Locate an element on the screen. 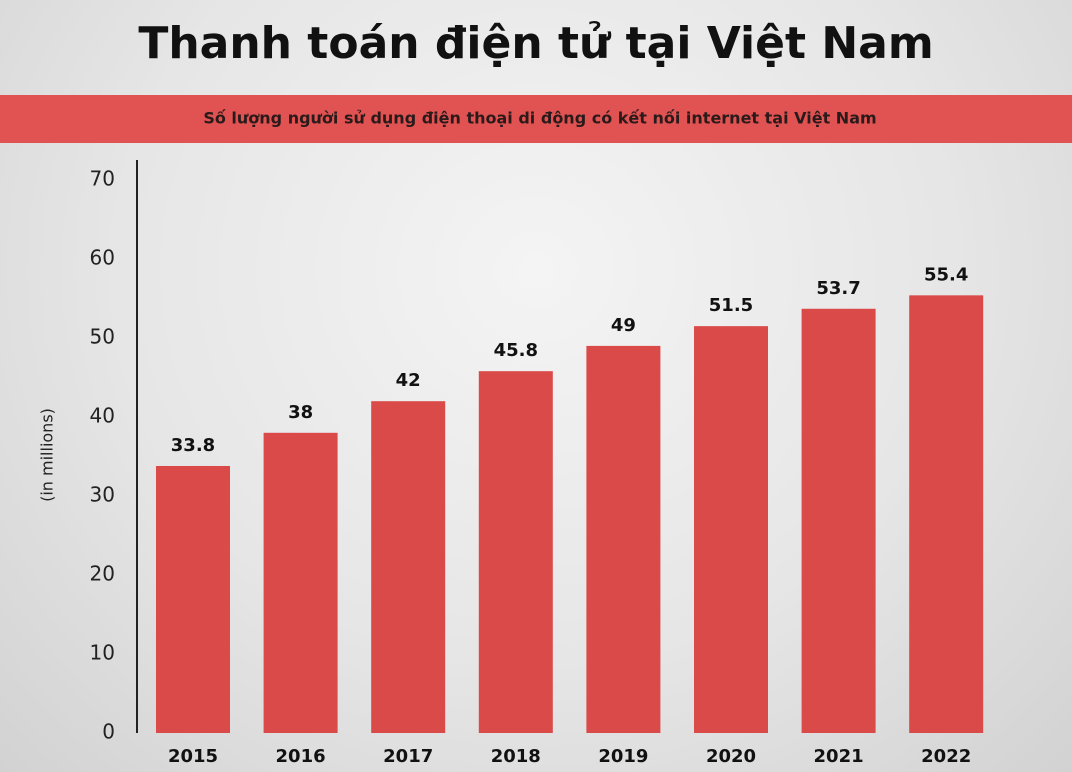  subtitle-banner is located at coordinates (536, 119).